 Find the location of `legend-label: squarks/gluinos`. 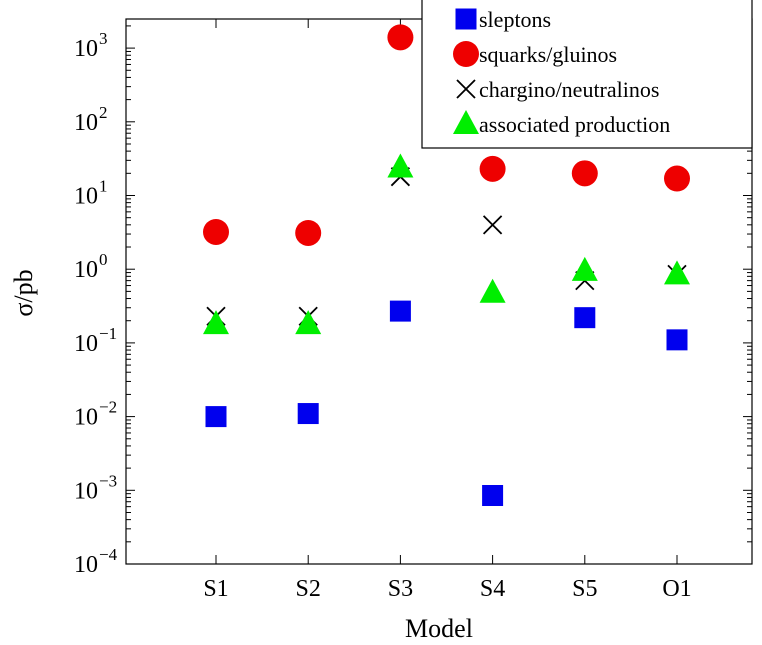

legend-label: squarks/gluinos is located at coordinates (548, 54).